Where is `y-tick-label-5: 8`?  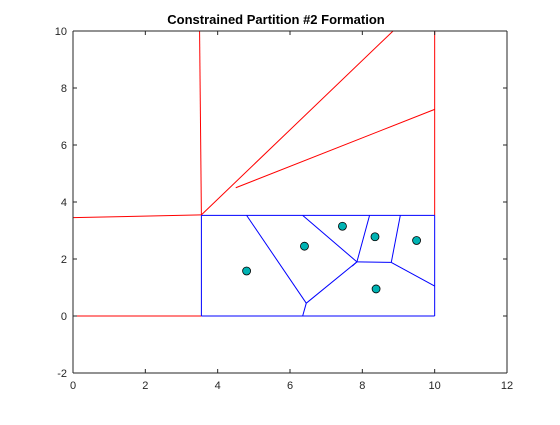 y-tick-label-5: 8 is located at coordinates (64, 89).